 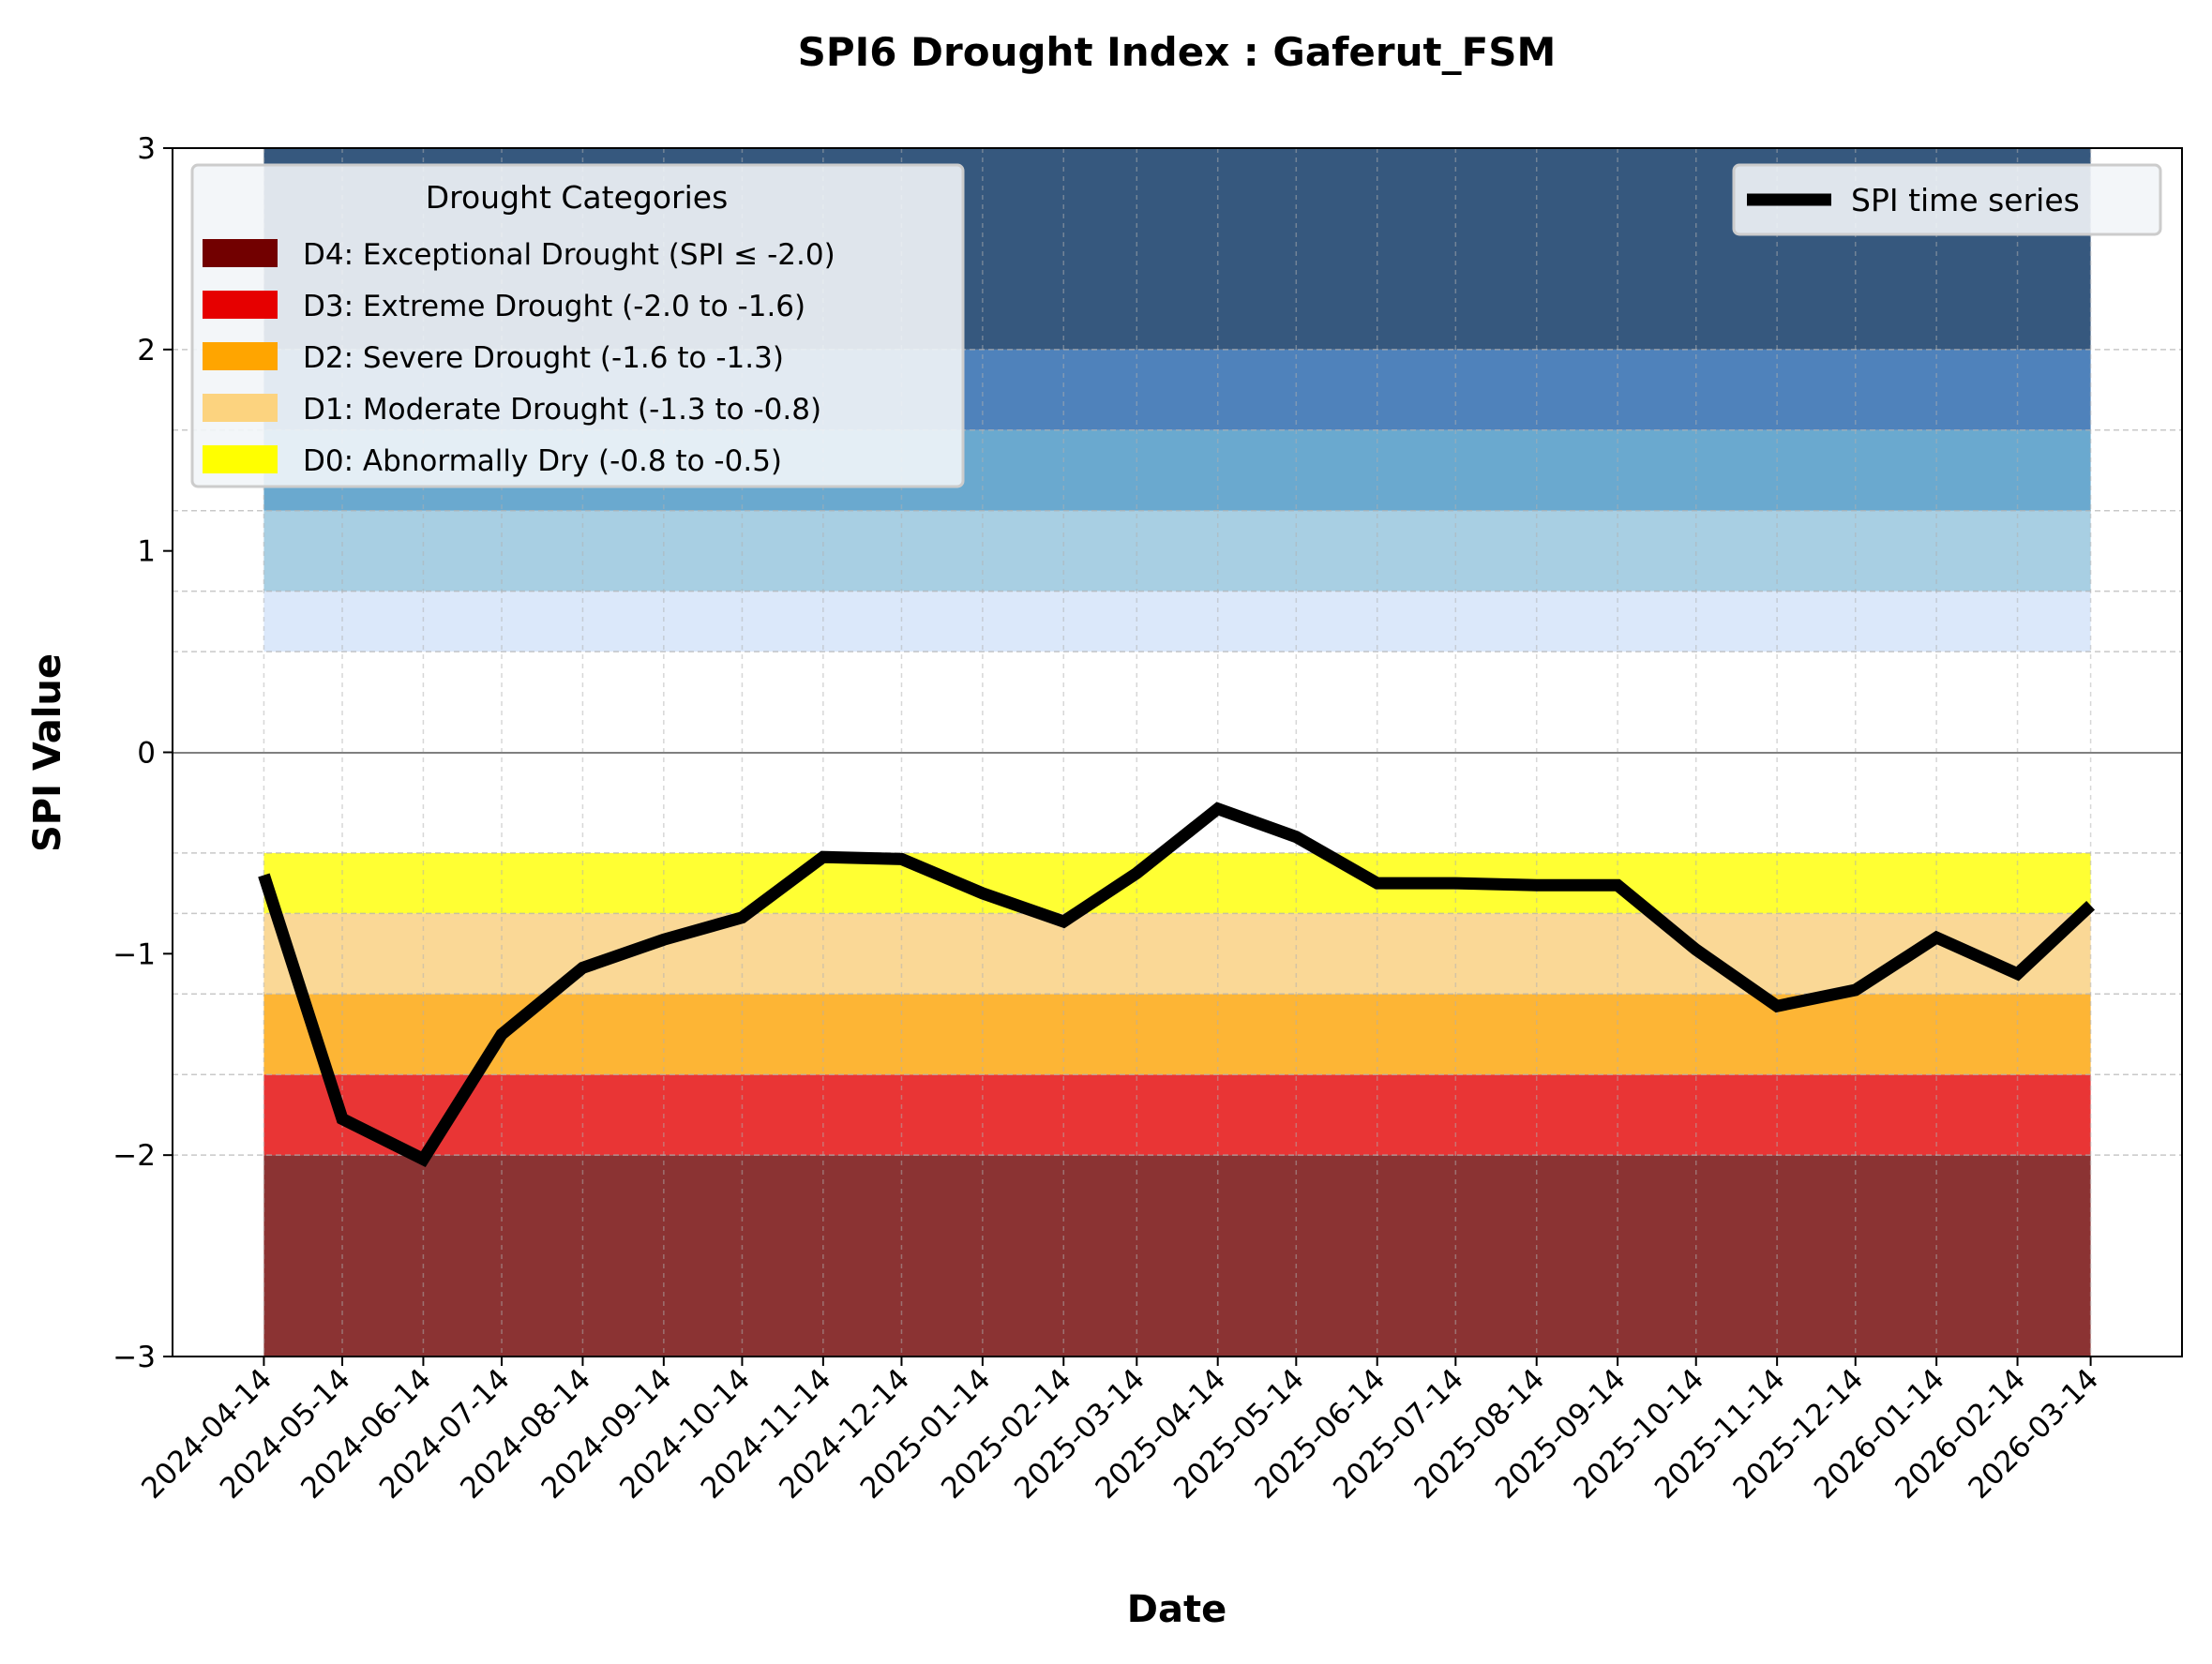 I want to click on y-tick-label: 3, so click(x=146, y=149).